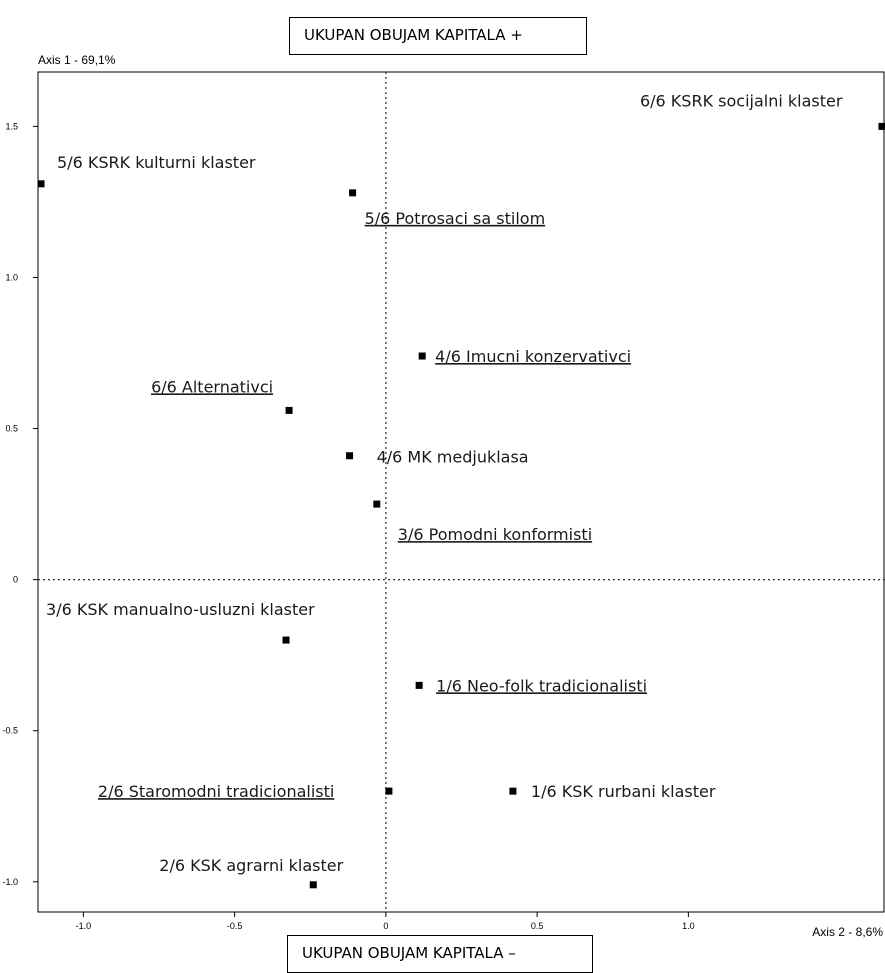 This screenshot has height=973, width=885. Describe the element at coordinates (847, 932) in the screenshot. I see `x-axis-label: Axis 2 - 8,6%` at that location.